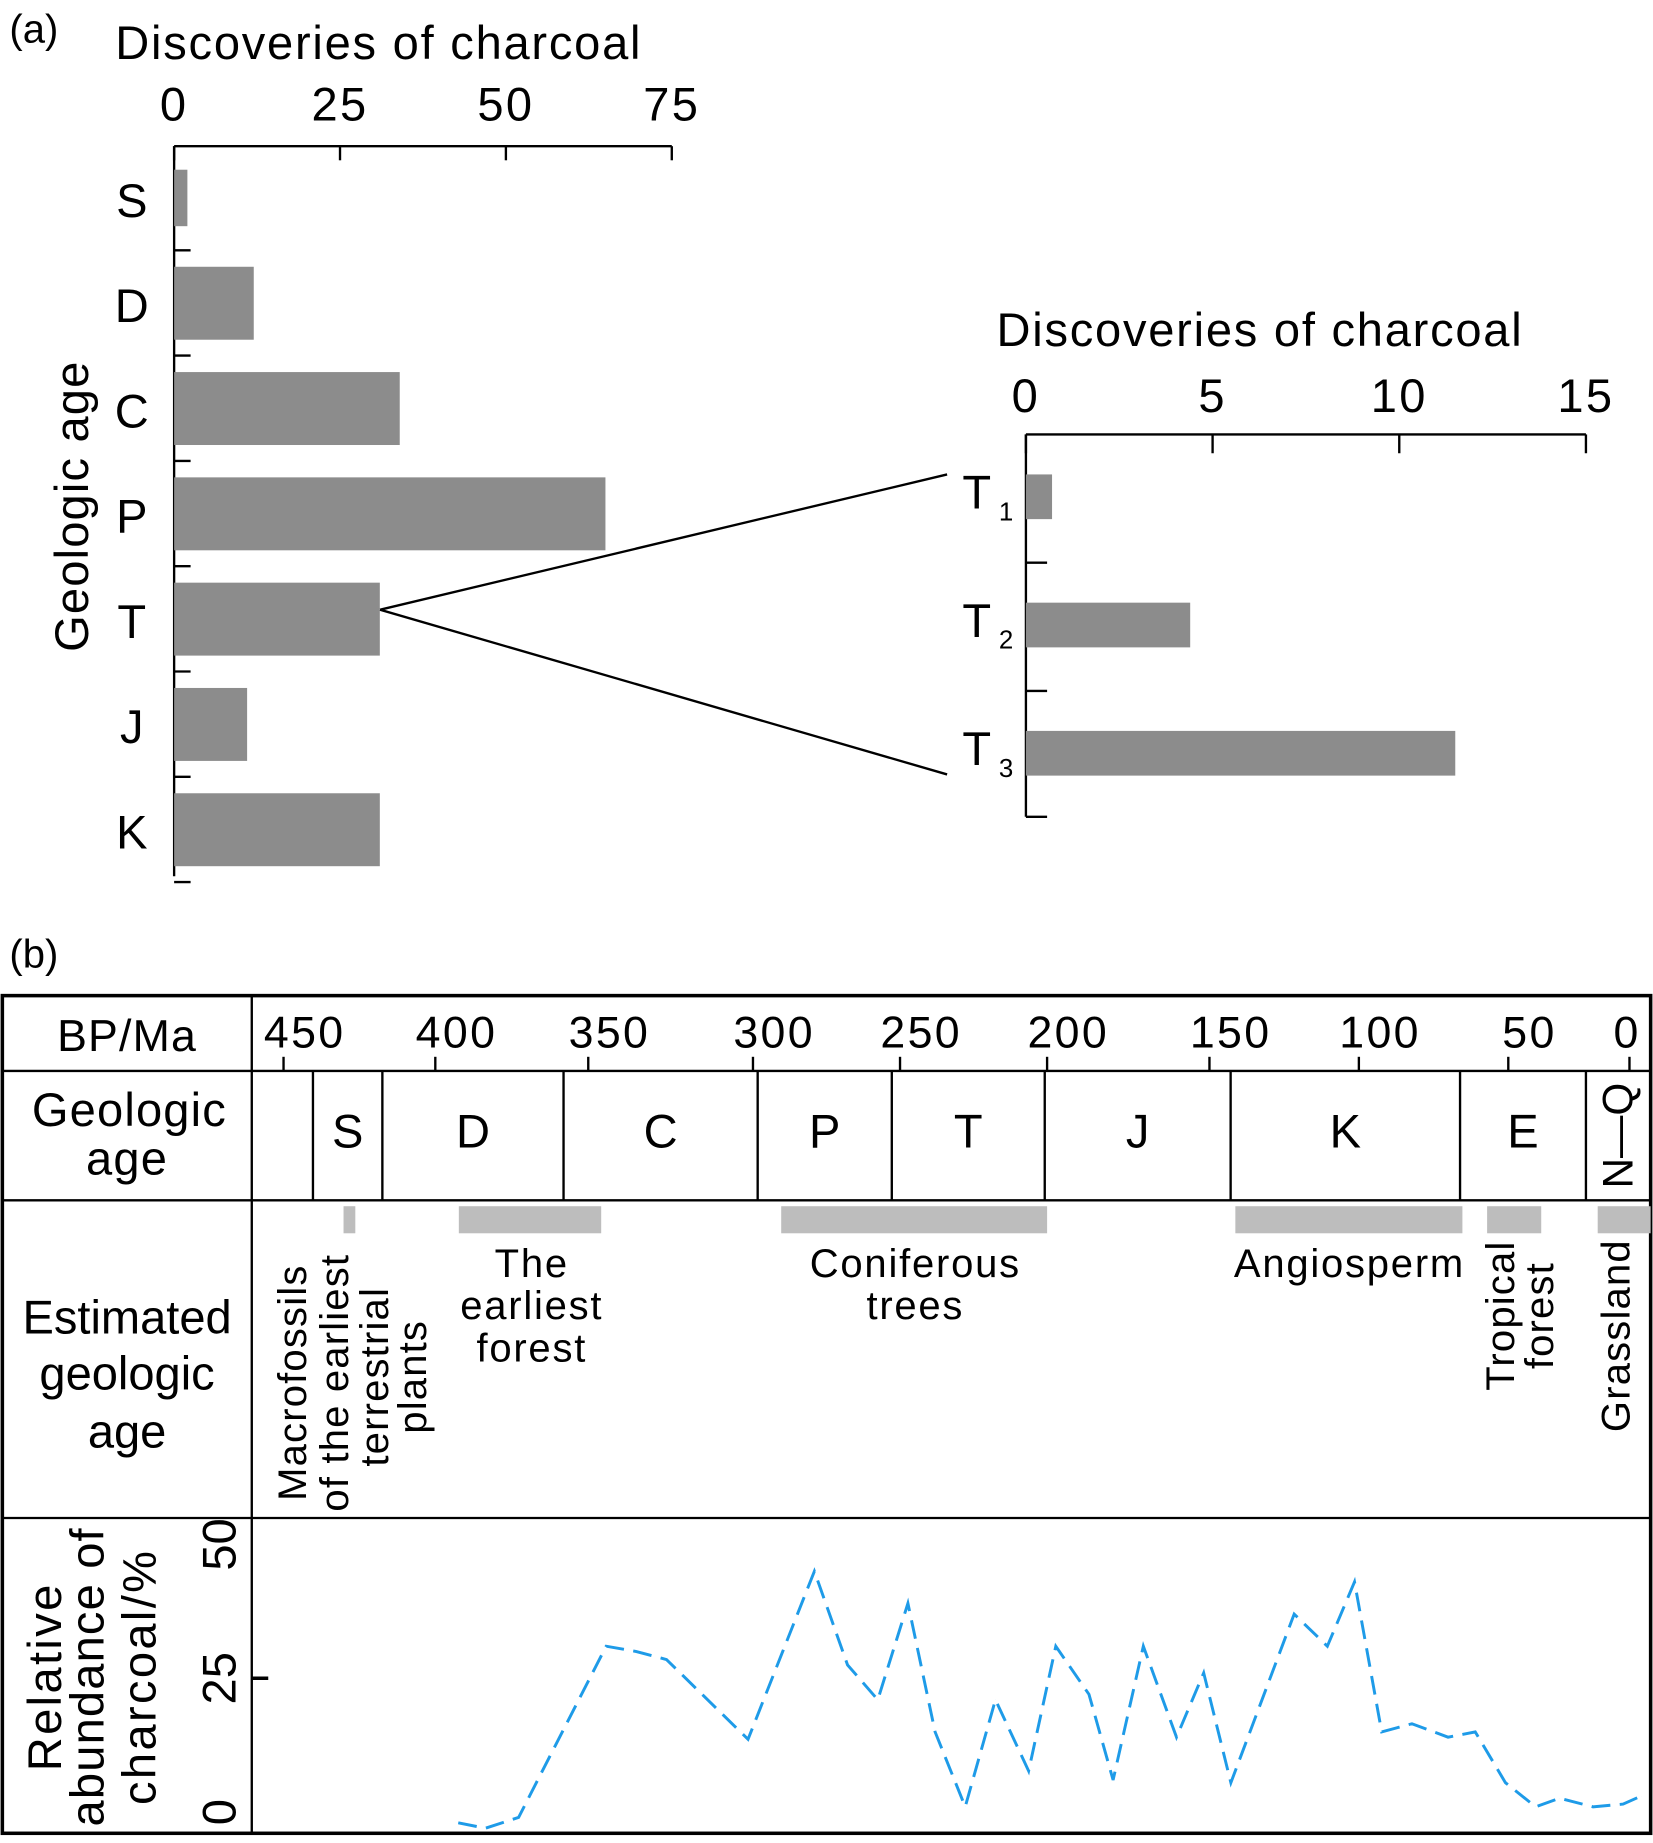  Describe the element at coordinates (129, 1109) in the screenshot. I see `row-label-age-1: Geologic` at that location.